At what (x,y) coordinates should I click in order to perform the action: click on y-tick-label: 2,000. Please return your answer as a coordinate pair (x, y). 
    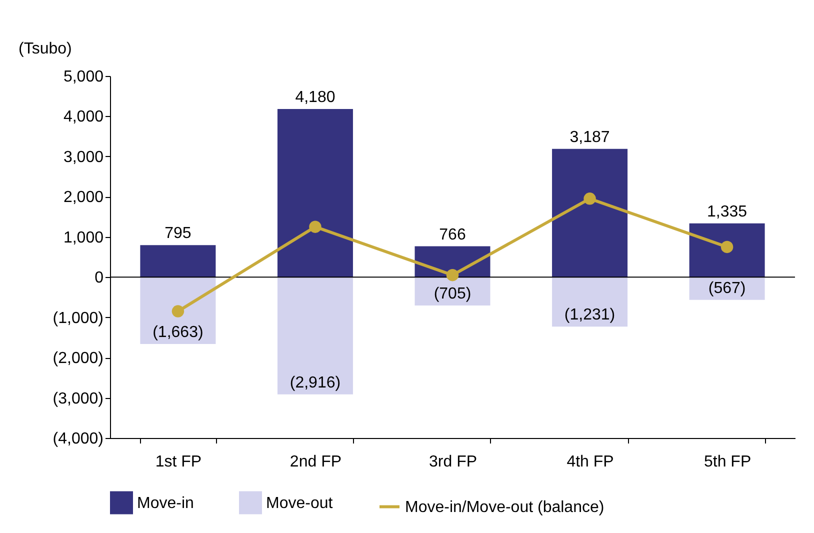
    Looking at the image, I should click on (83, 197).